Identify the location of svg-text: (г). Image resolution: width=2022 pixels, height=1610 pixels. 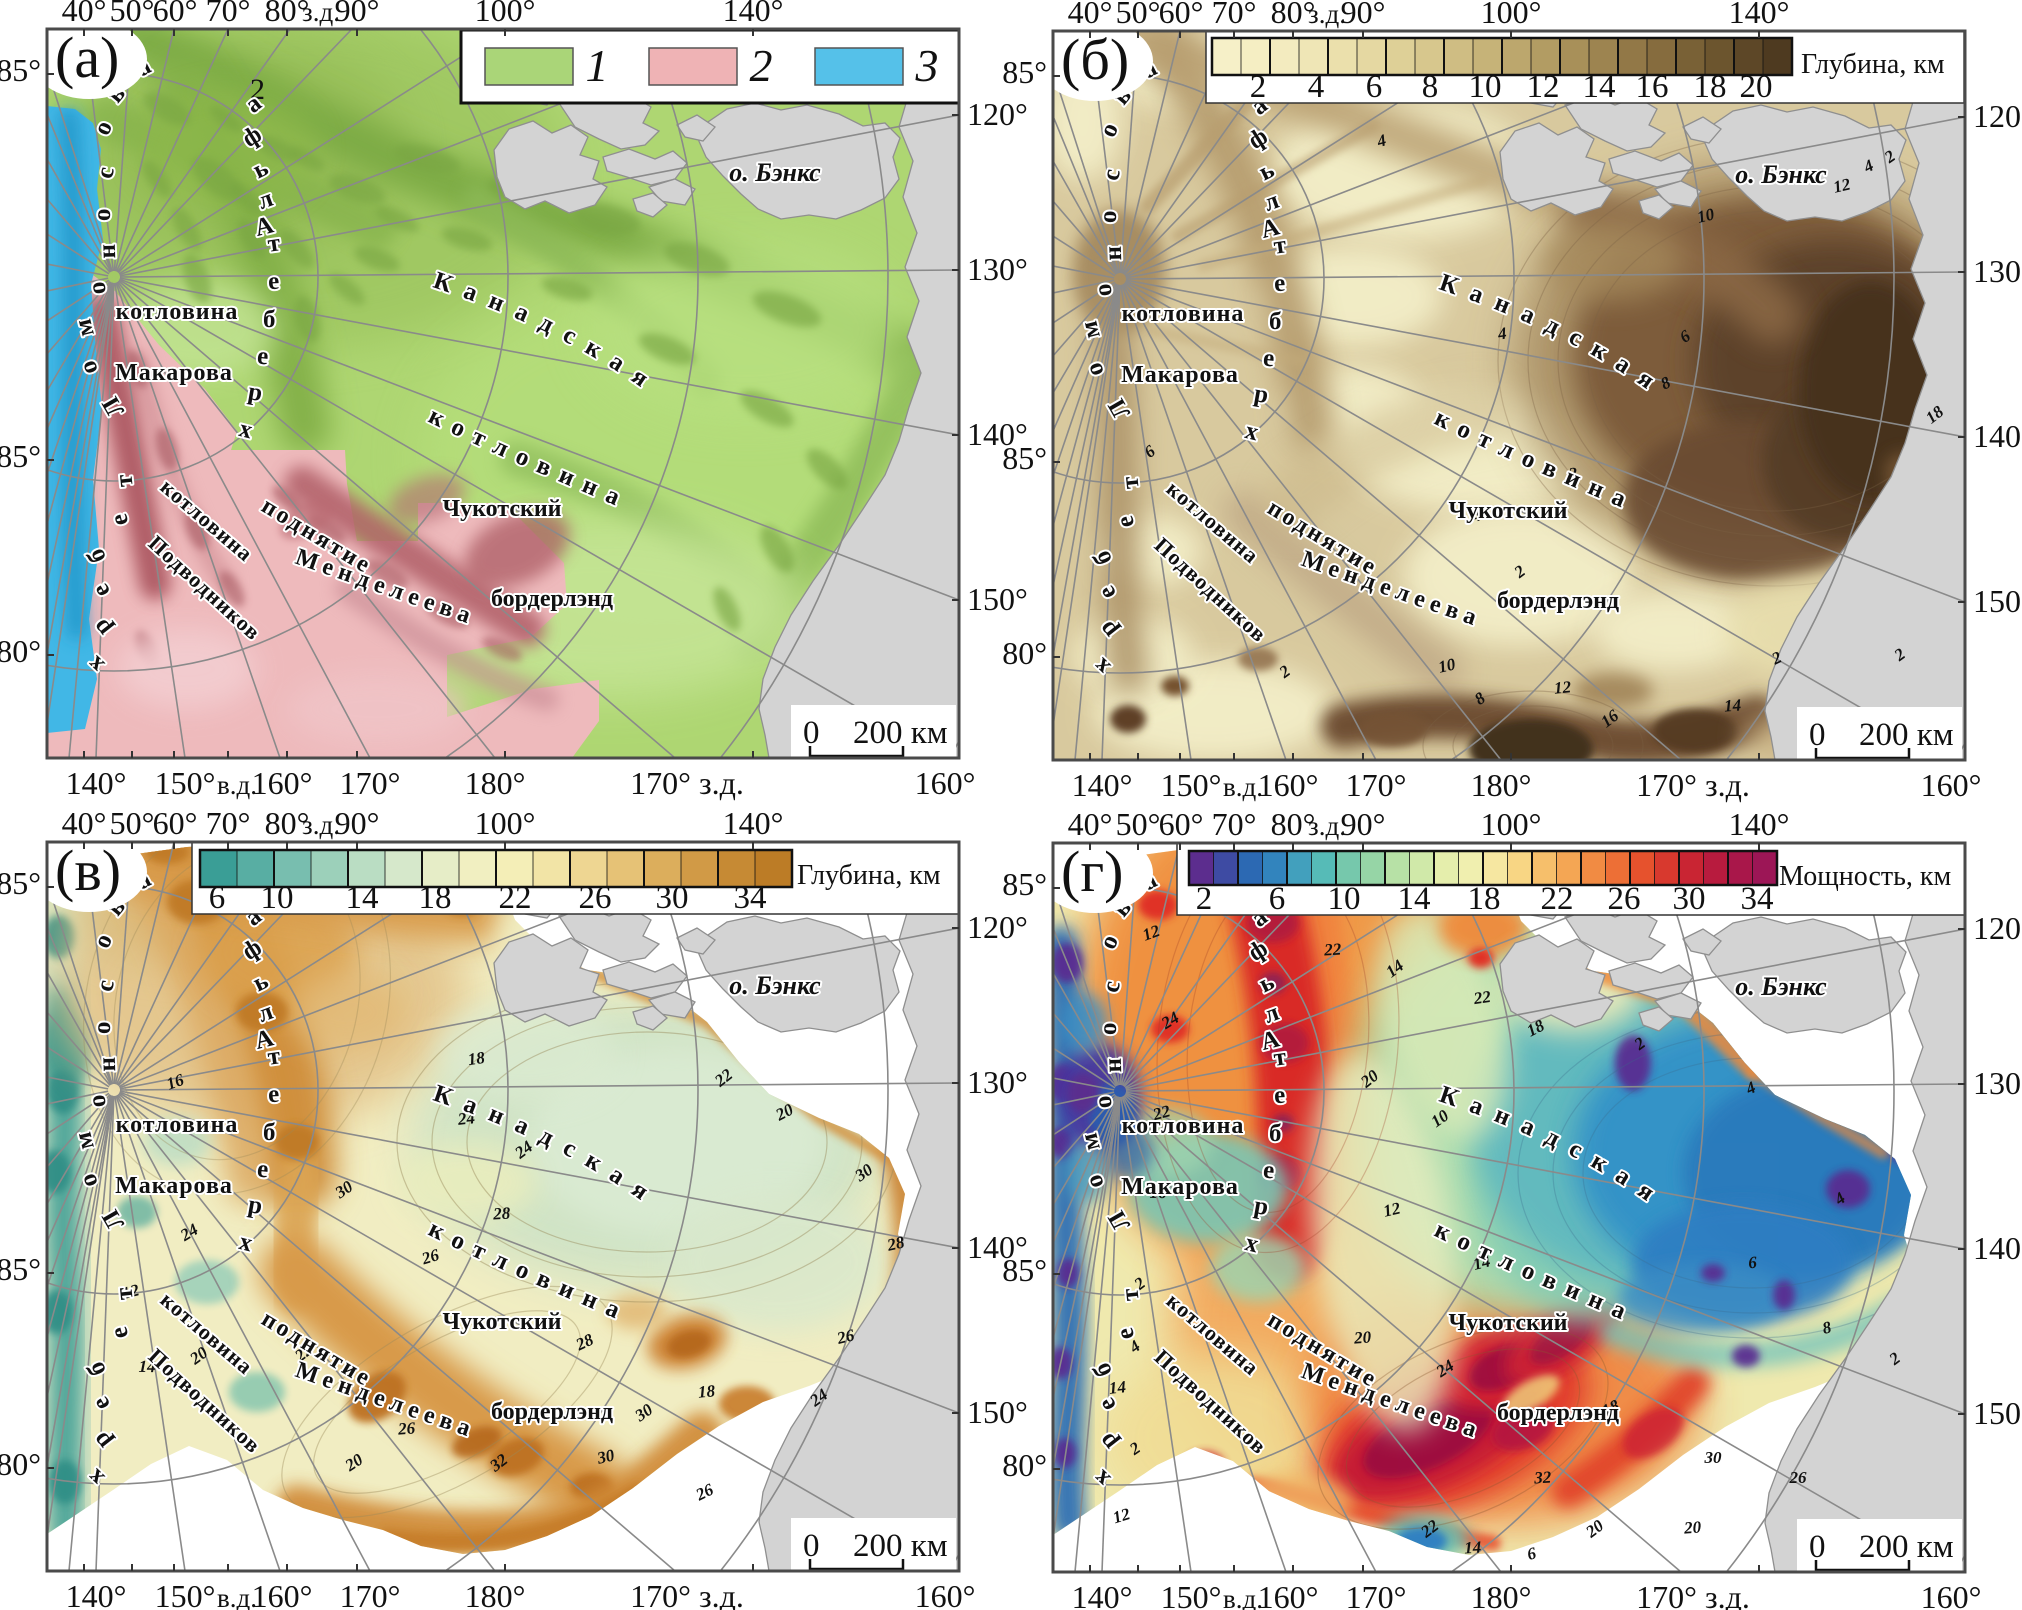
(1092, 871).